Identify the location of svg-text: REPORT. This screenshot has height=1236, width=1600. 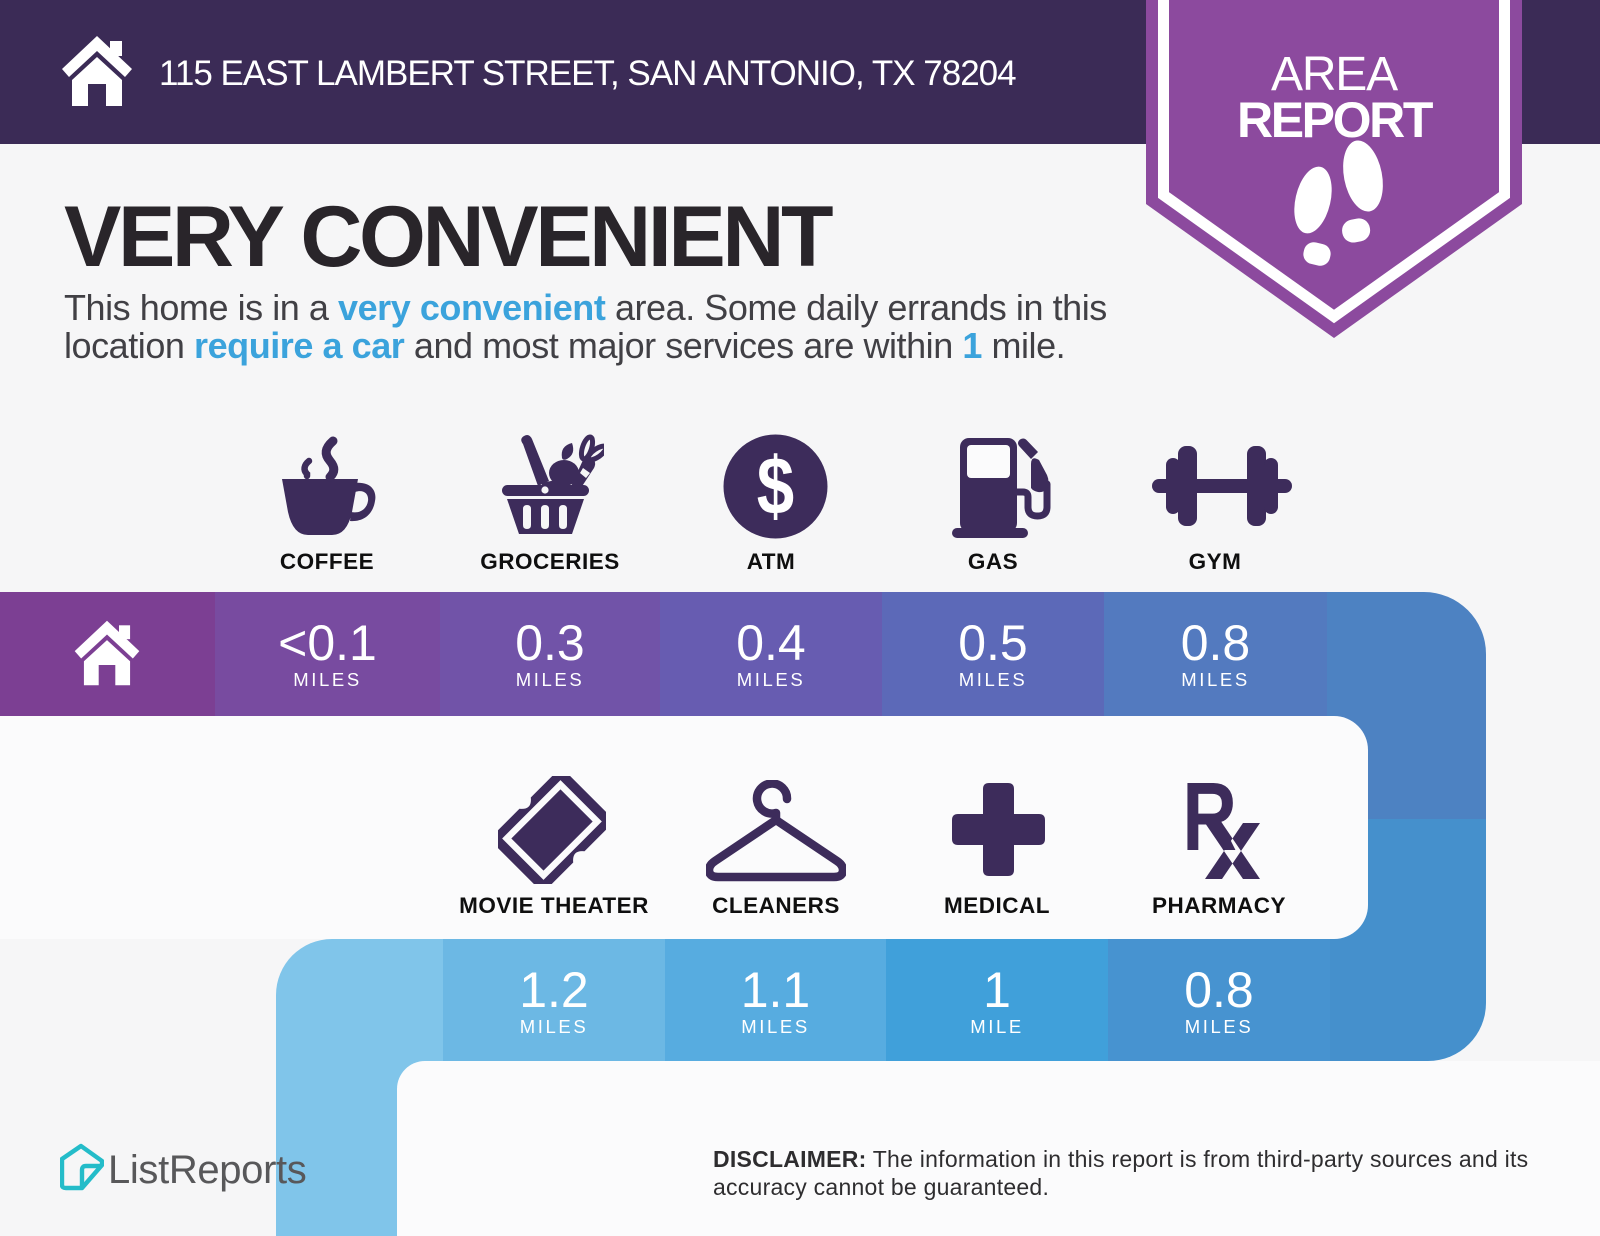
(1335, 120).